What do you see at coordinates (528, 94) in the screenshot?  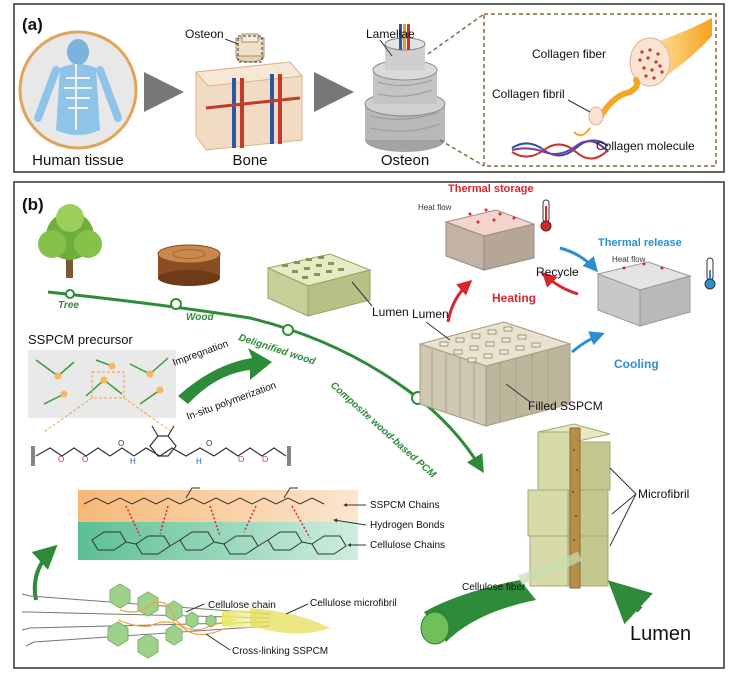 I see `collagen-fibril-label: Collagen fibril` at bounding box center [528, 94].